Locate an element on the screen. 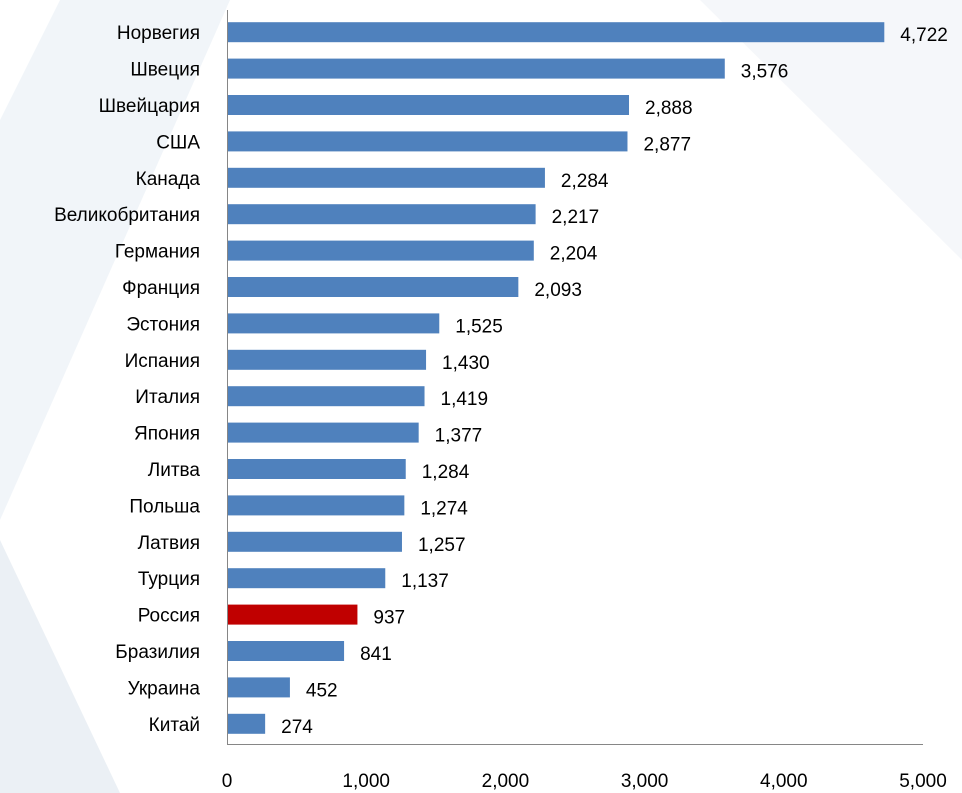 Image resolution: width=962 pixels, height=793 pixels. value-label-11: 1,377 is located at coordinates (459, 436).